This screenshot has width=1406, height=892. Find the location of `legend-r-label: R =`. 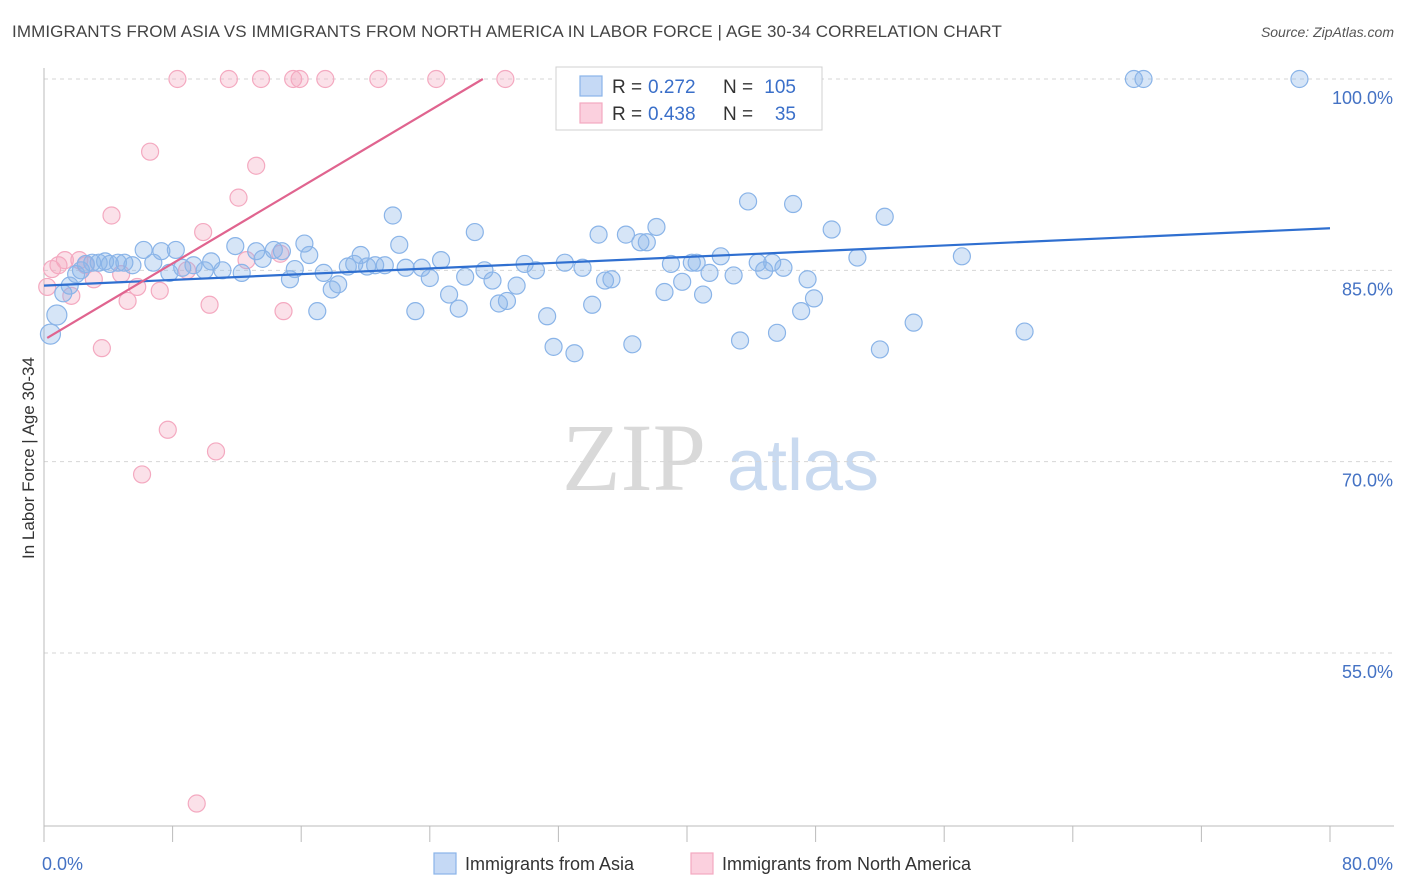

legend-r-label: R = is located at coordinates (627, 87).